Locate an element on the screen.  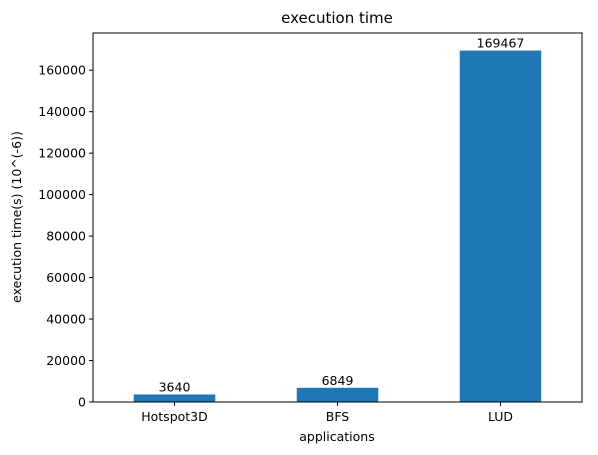
x-tick-label: Hotspot3D is located at coordinates (174, 416).